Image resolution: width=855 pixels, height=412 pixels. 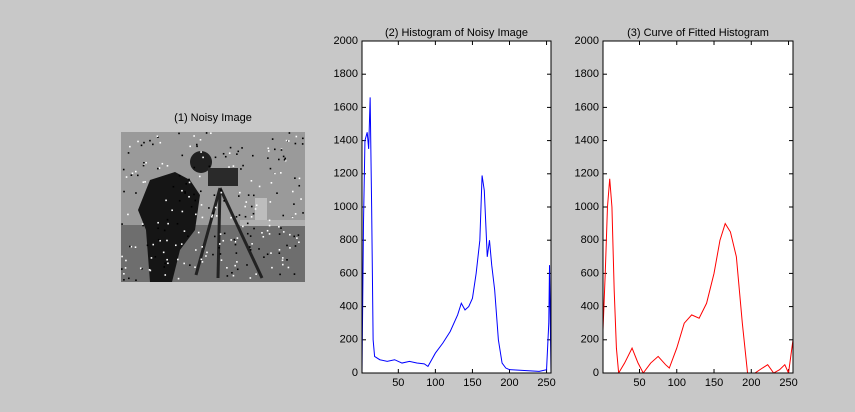 What do you see at coordinates (751, 383) in the screenshot?
I see `x-tick-label: 200` at bounding box center [751, 383].